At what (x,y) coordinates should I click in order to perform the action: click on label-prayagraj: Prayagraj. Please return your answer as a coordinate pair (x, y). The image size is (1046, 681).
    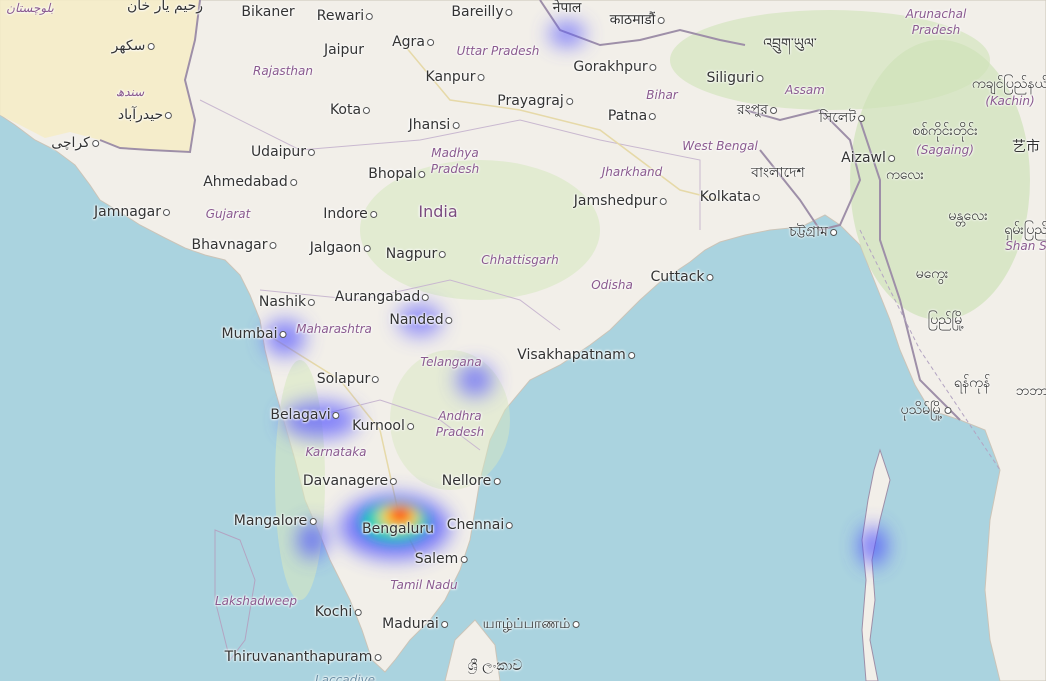
    Looking at the image, I should click on (535, 101).